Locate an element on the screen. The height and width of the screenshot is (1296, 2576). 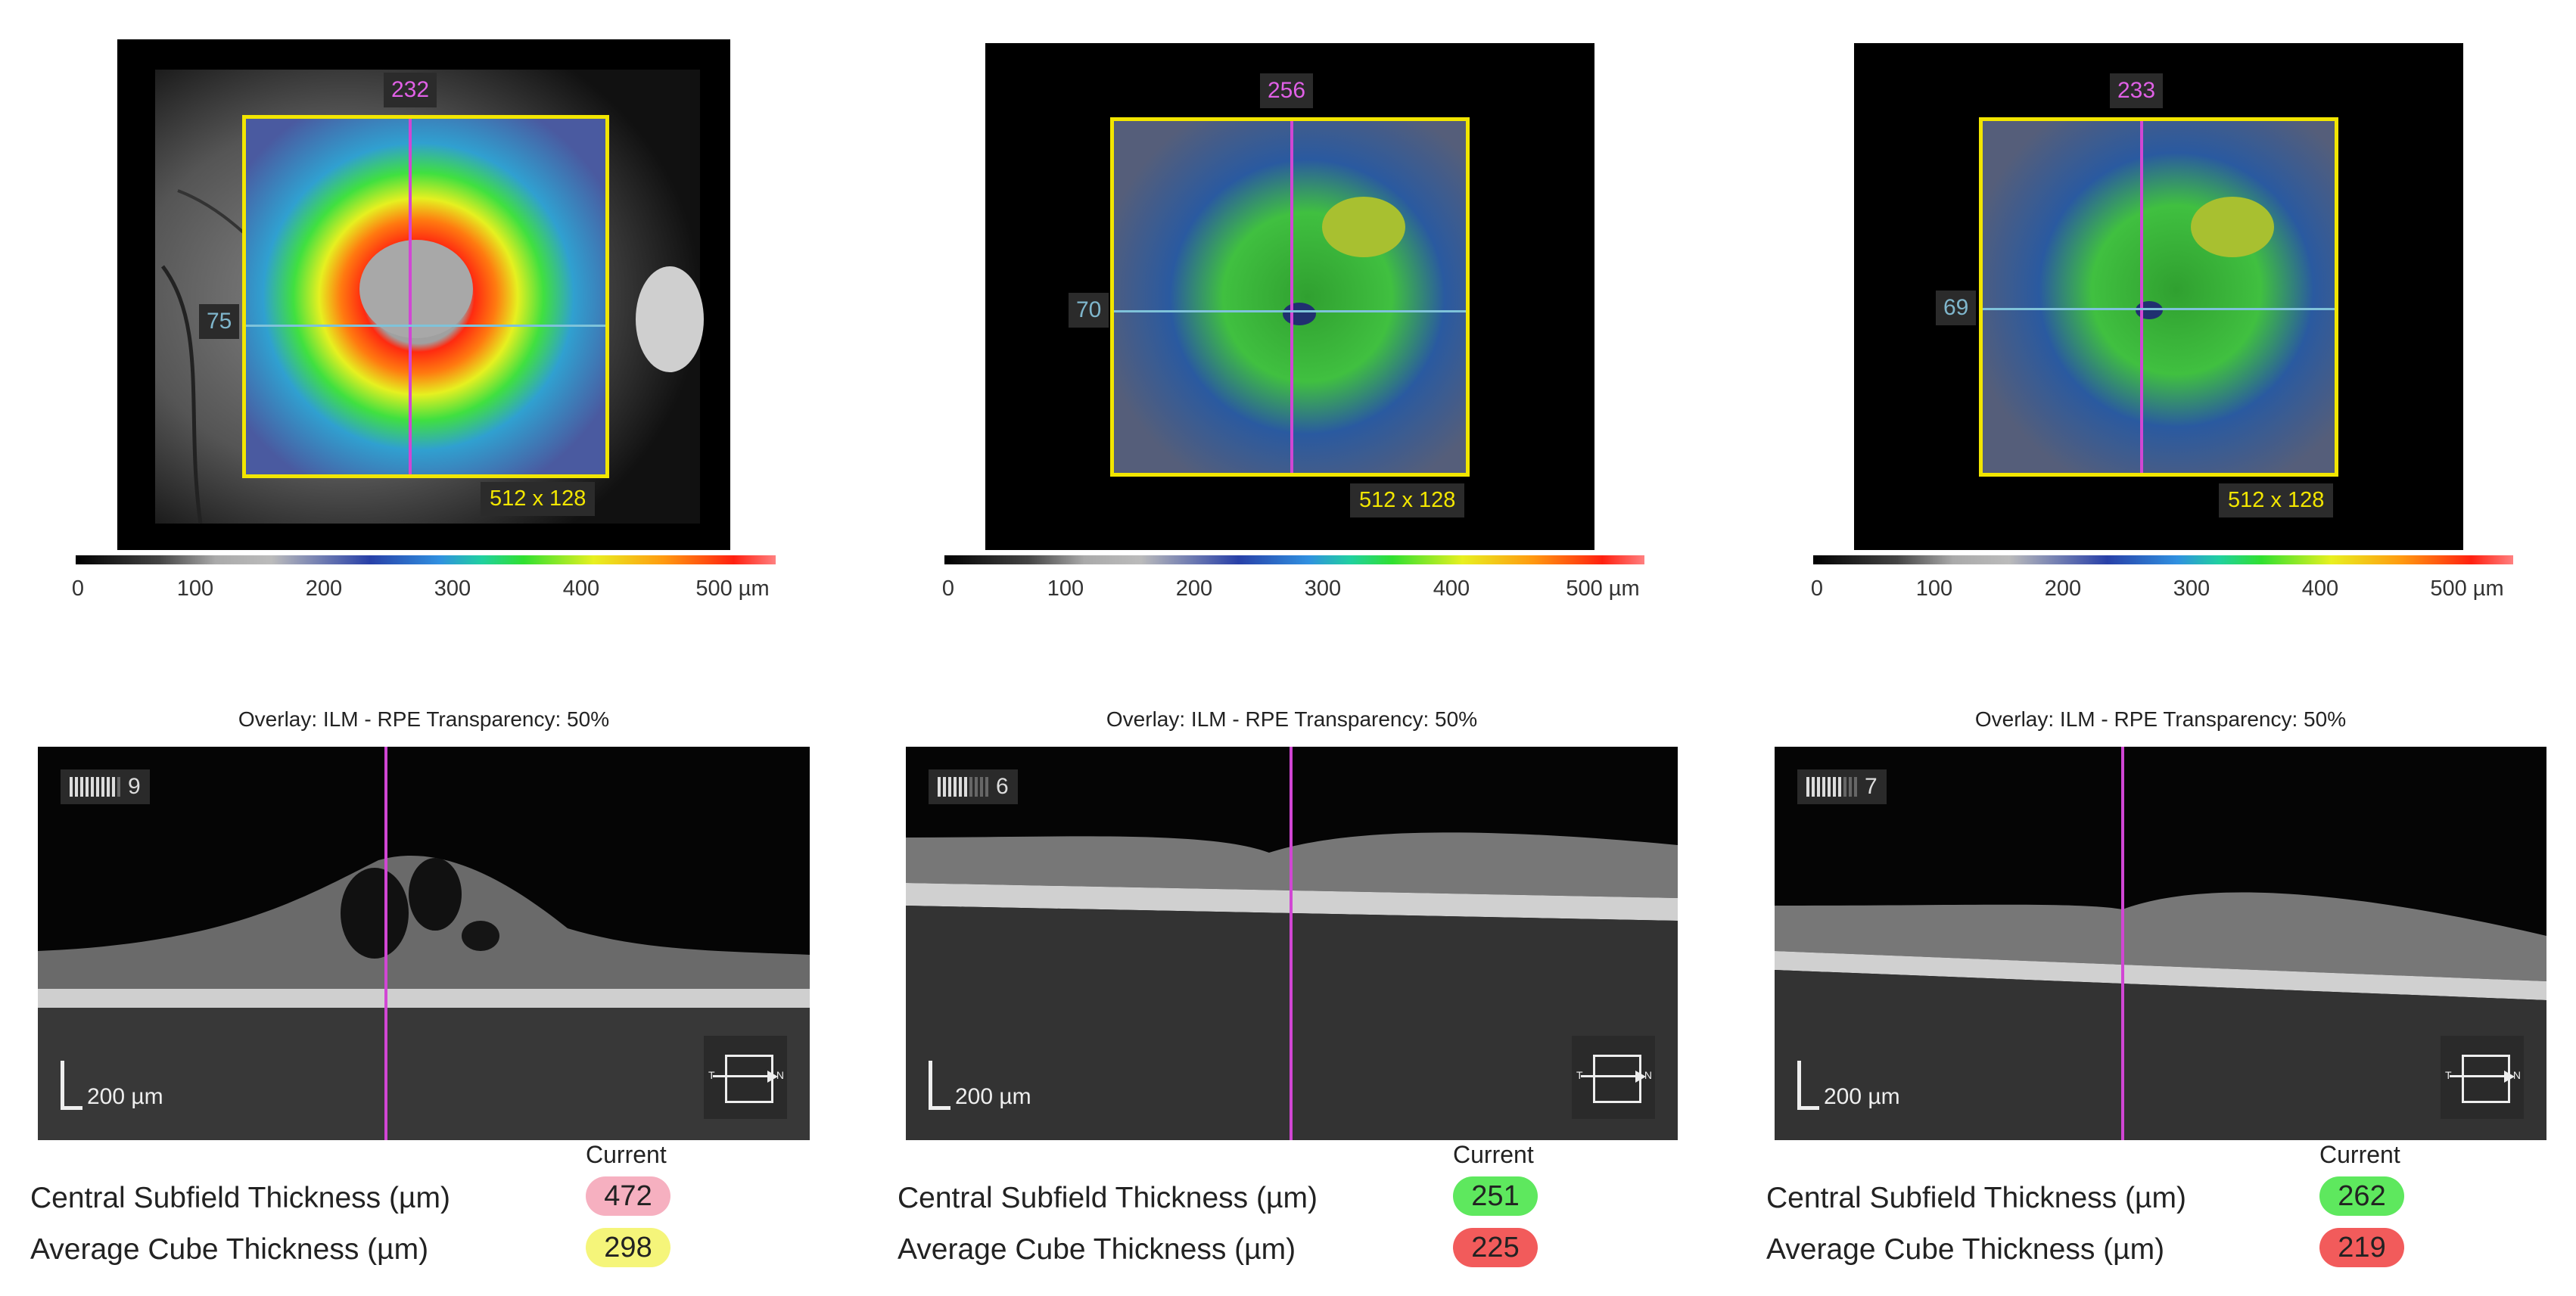
overlay-title-1: Overlay: ILM - RPE Transparency: 50% is located at coordinates (424, 719).